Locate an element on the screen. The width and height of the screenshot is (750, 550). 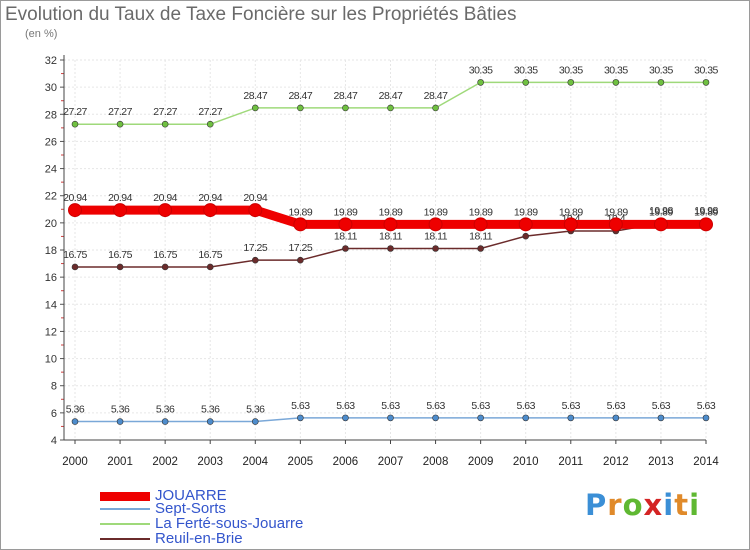
x-tick-label: 2000 is located at coordinates (75, 462).